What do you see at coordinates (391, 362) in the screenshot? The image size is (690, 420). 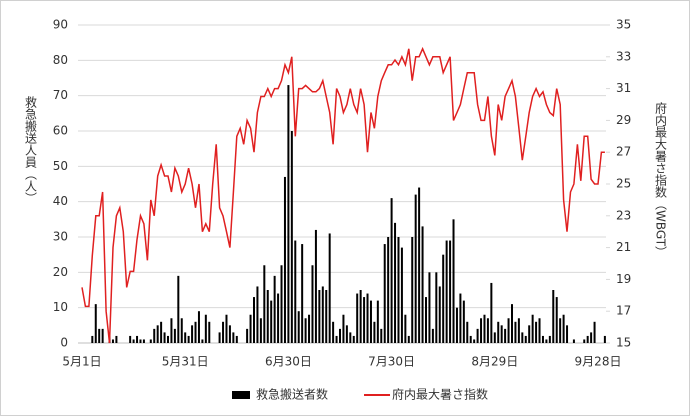 I see `x-tick-label: 7月30日` at bounding box center [391, 362].